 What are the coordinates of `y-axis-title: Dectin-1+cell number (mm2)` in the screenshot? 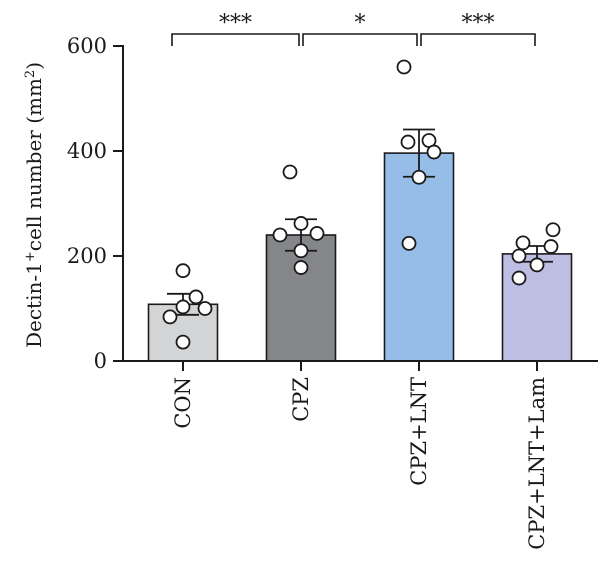 It's located at (34, 205).